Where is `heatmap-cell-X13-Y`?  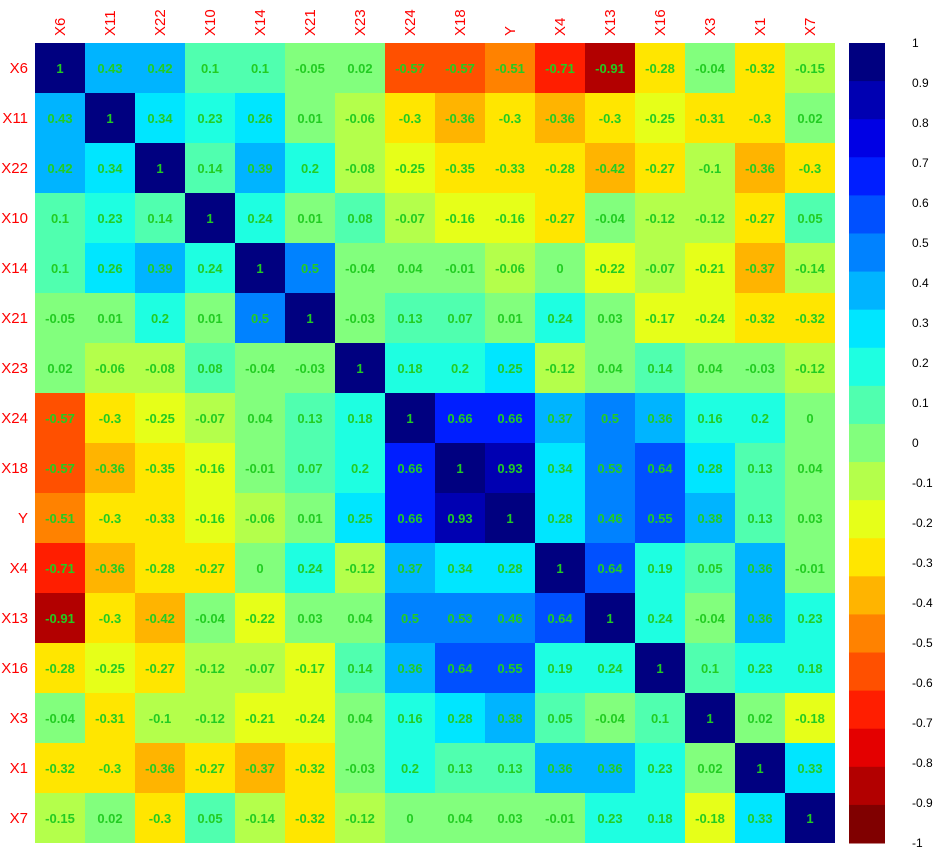
heatmap-cell-X13-Y is located at coordinates (510, 618).